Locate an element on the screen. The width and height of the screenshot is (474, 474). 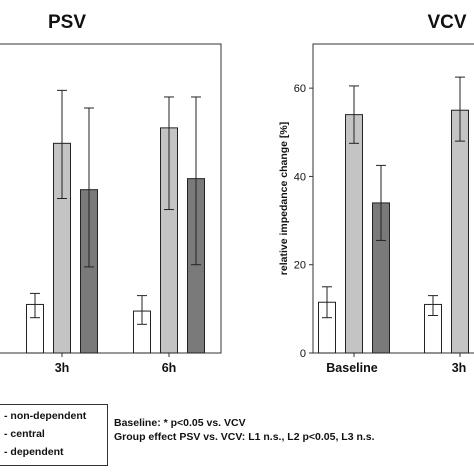
y-tick-label: 60 is located at coordinates (300, 89).